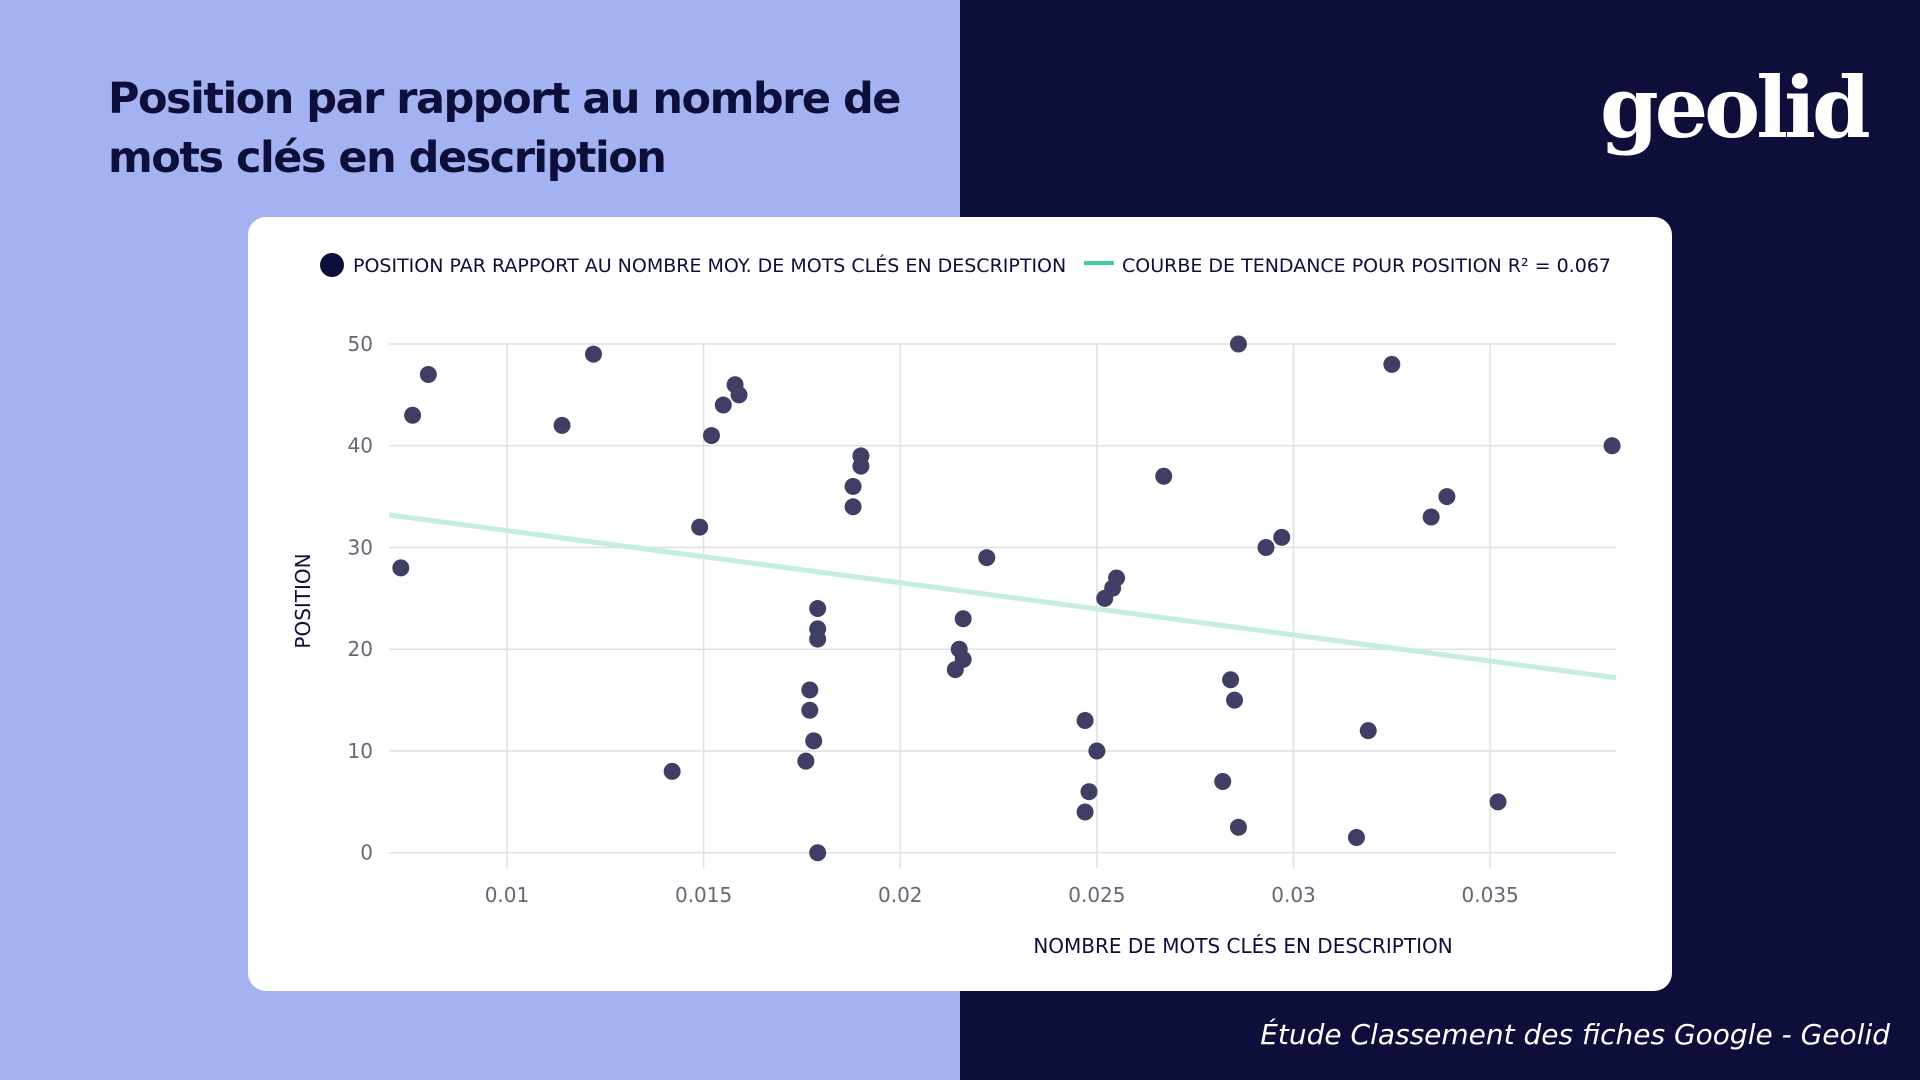 The image size is (1920, 1080). I want to click on y-tick-label: 30, so click(360, 547).